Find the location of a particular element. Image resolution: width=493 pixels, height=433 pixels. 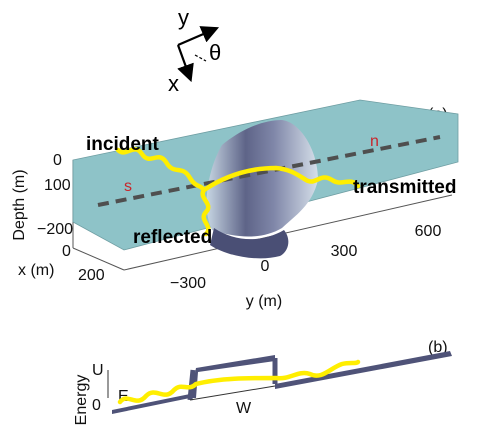

transmitted-label: transmitted is located at coordinates (404, 187).